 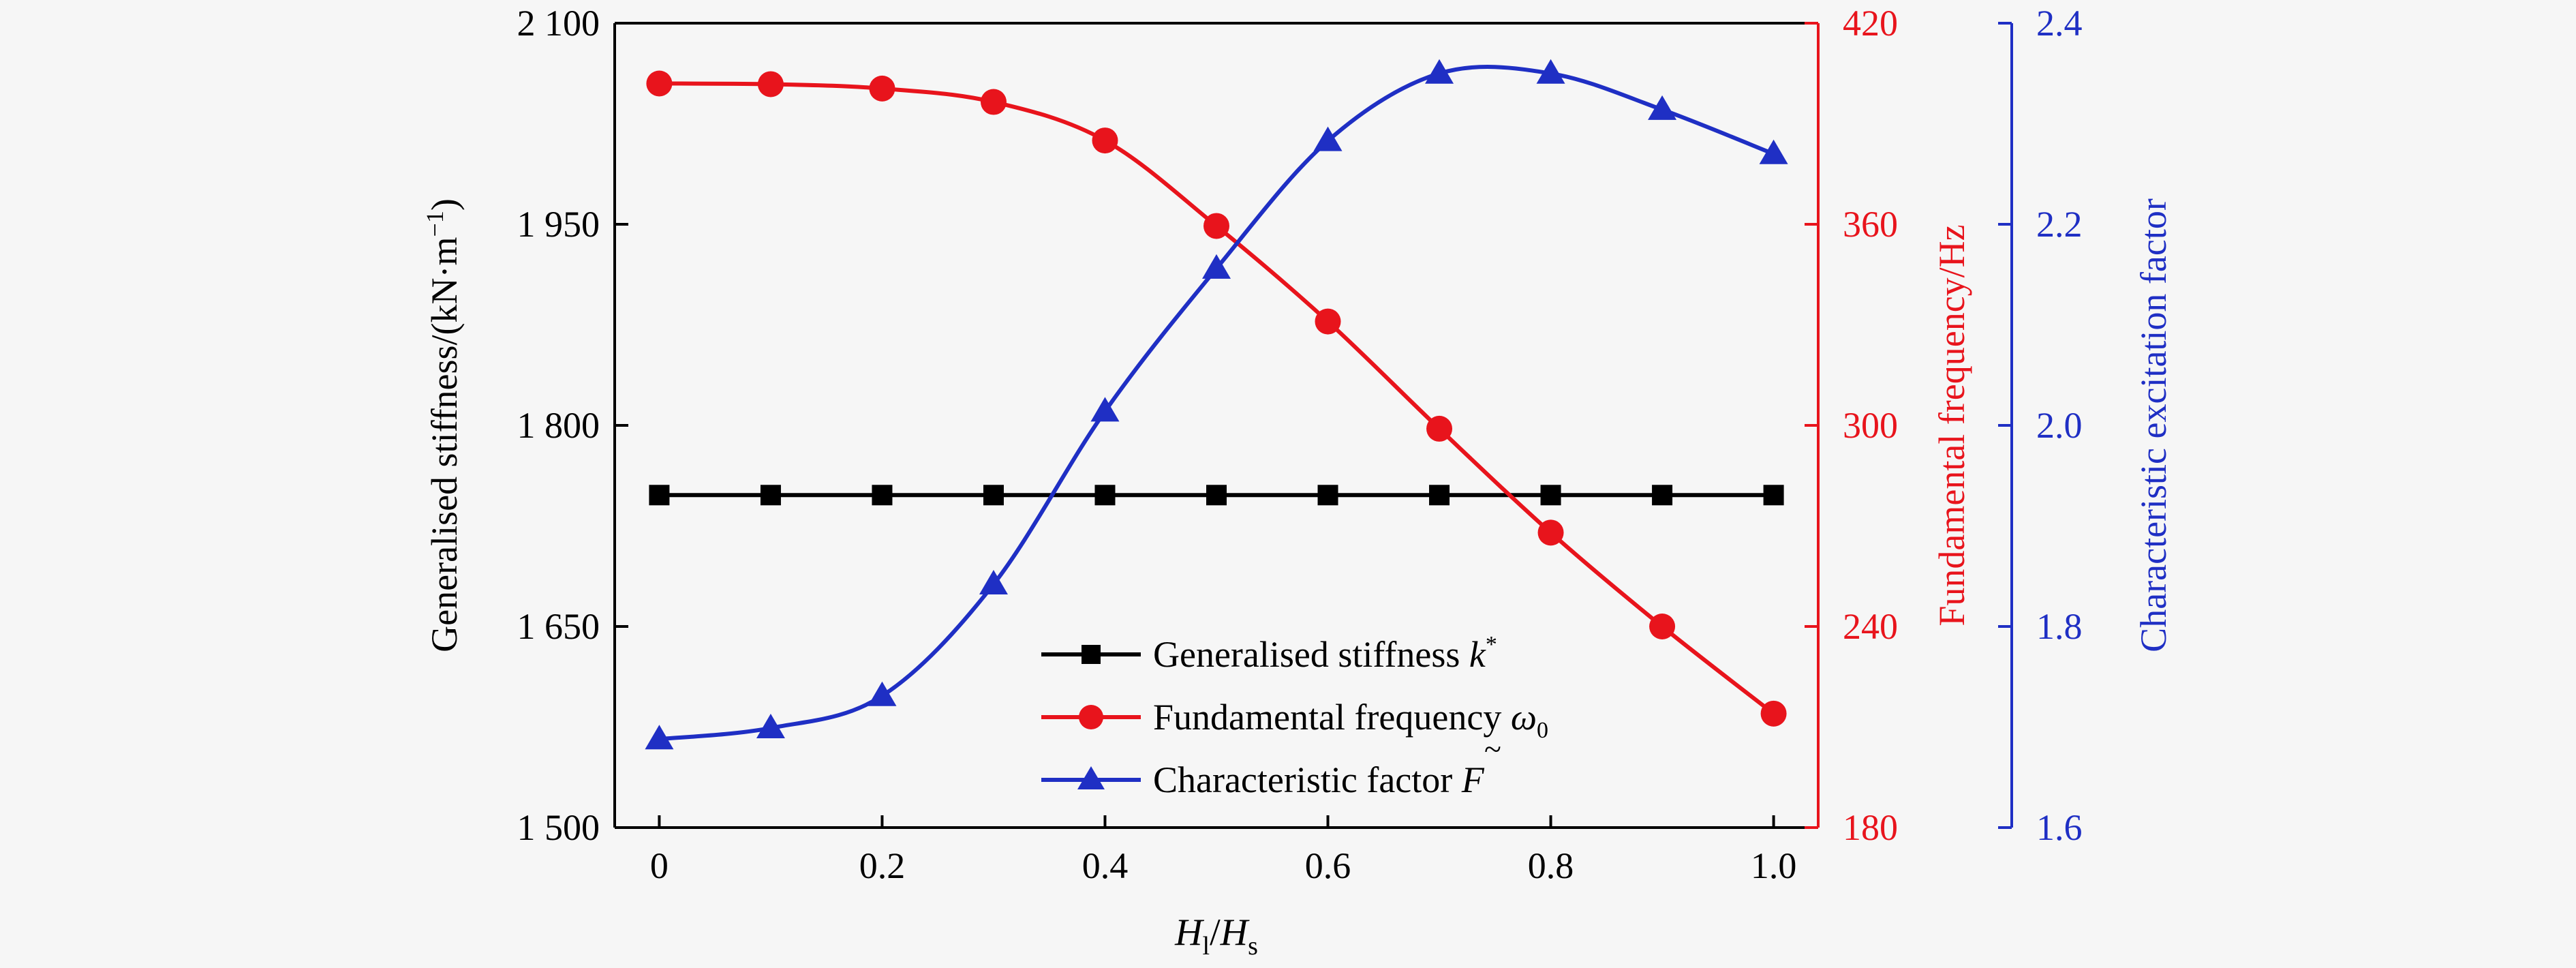 What do you see at coordinates (558, 426) in the screenshot?
I see `left-tick-label: 1 800` at bounding box center [558, 426].